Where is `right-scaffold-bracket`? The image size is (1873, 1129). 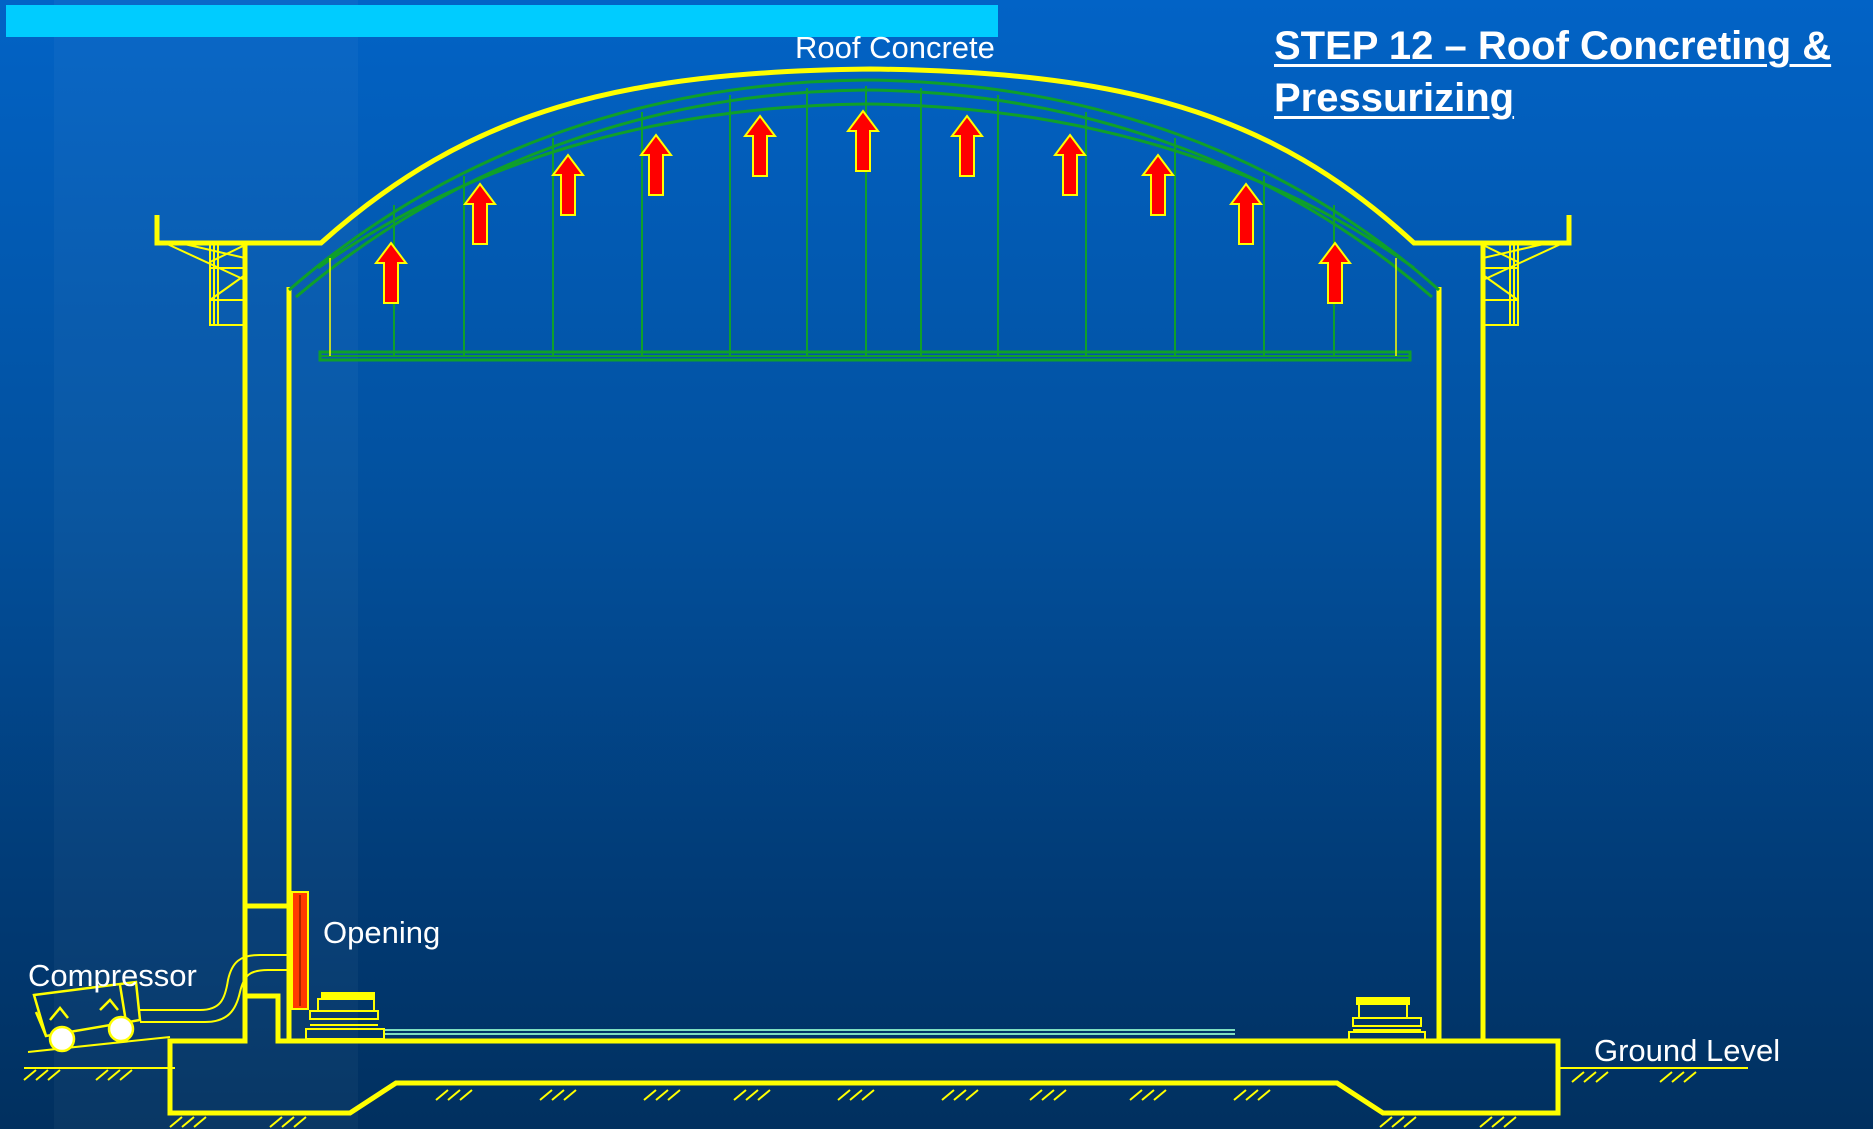 right-scaffold-bracket is located at coordinates (1523, 284).